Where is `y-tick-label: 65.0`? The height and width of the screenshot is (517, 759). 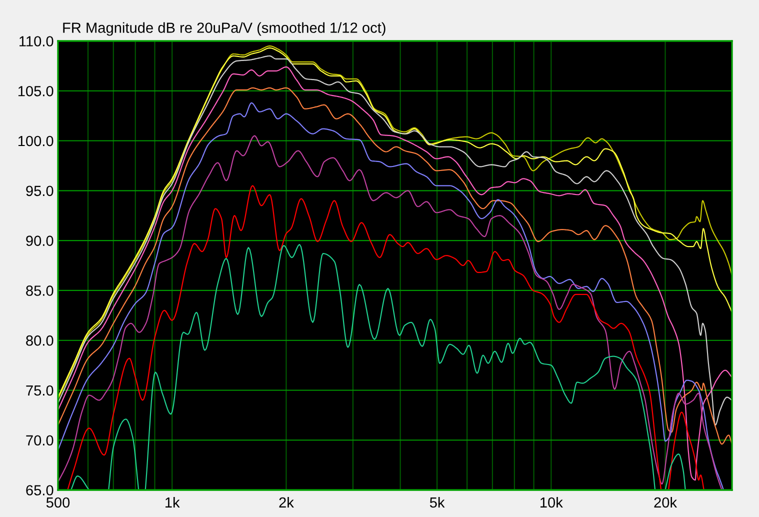 y-tick-label: 65.0 is located at coordinates (40, 490).